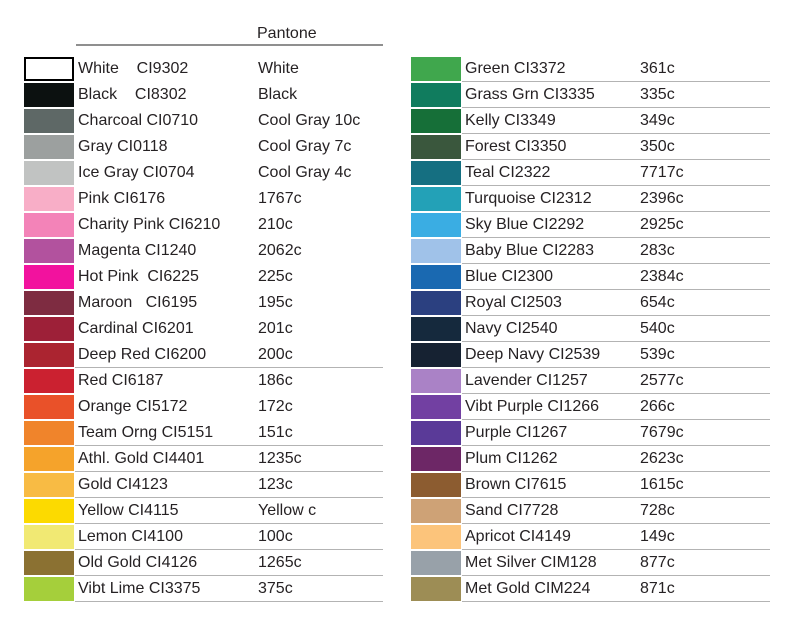 Image resolution: width=800 pixels, height=618 pixels. What do you see at coordinates (280, 562) in the screenshot?
I see `pantone-value: 1265c` at bounding box center [280, 562].